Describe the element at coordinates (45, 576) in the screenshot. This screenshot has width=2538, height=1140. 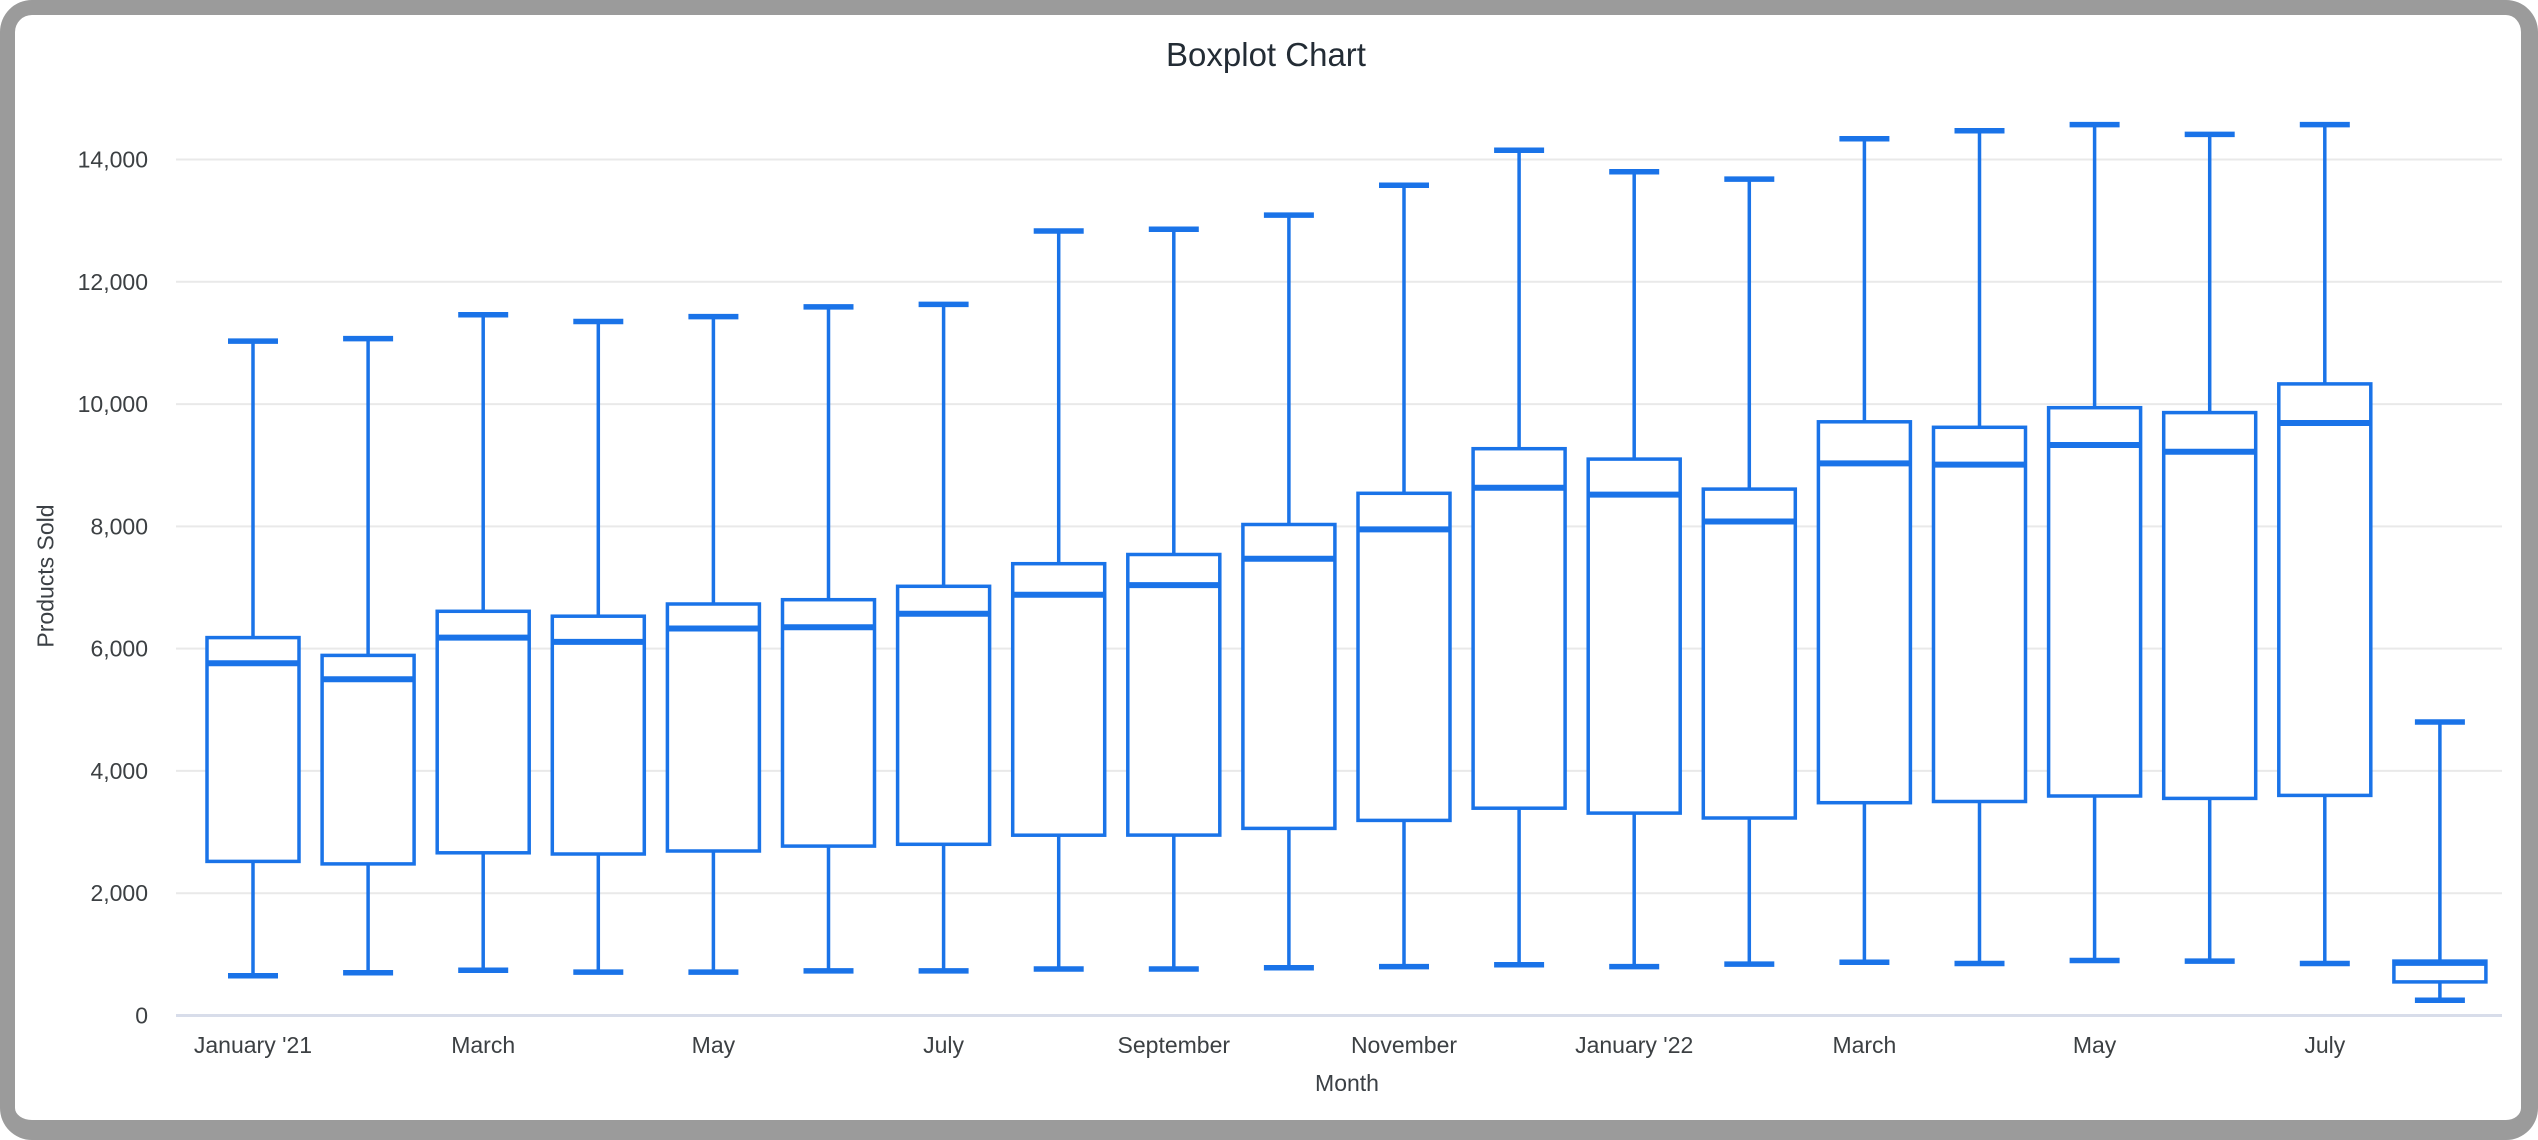
I see `y-axis-title: Products Sold` at that location.